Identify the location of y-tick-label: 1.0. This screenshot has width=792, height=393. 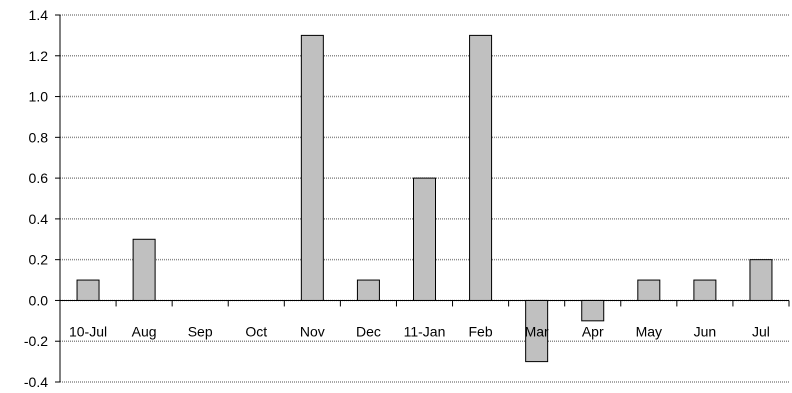
(39, 97).